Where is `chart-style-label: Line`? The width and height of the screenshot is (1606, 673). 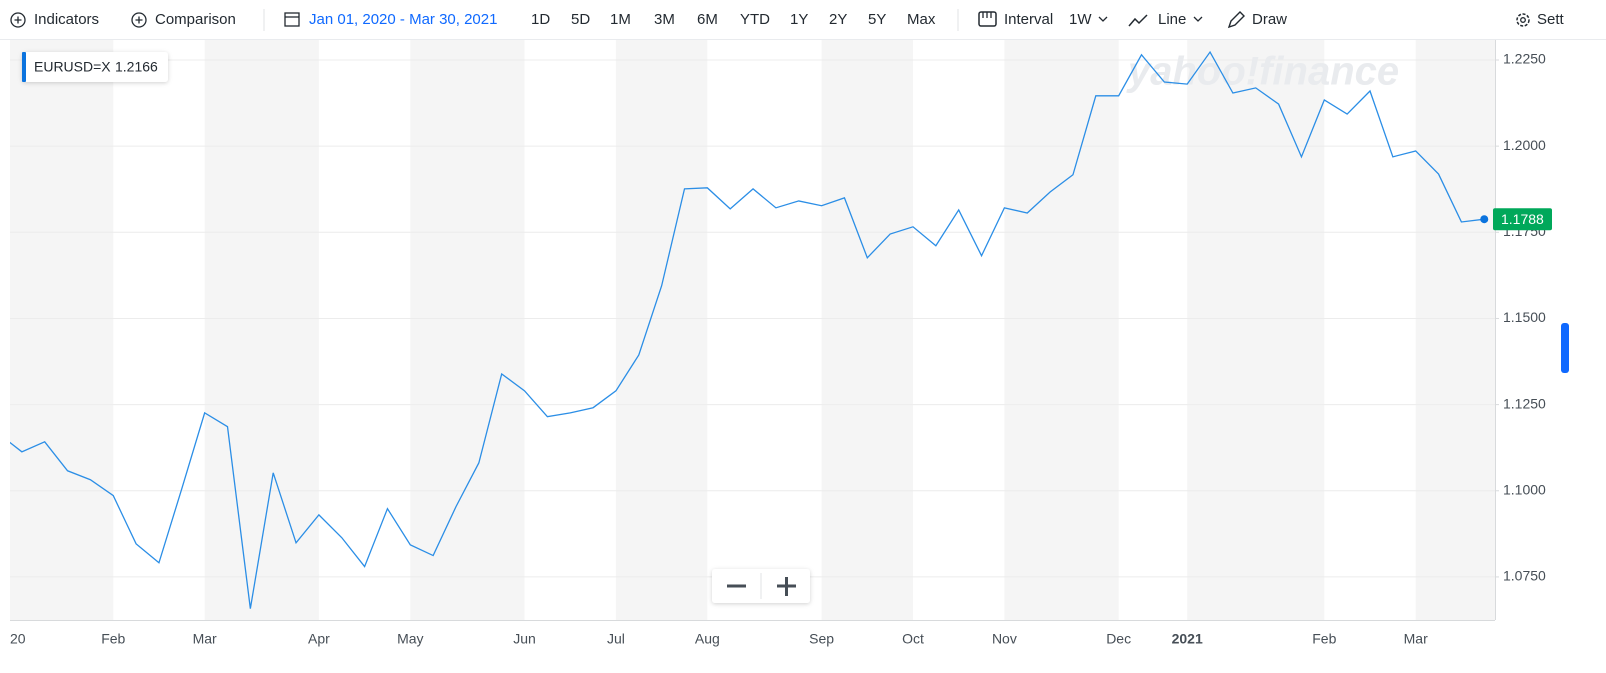
chart-style-label: Line is located at coordinates (1172, 19).